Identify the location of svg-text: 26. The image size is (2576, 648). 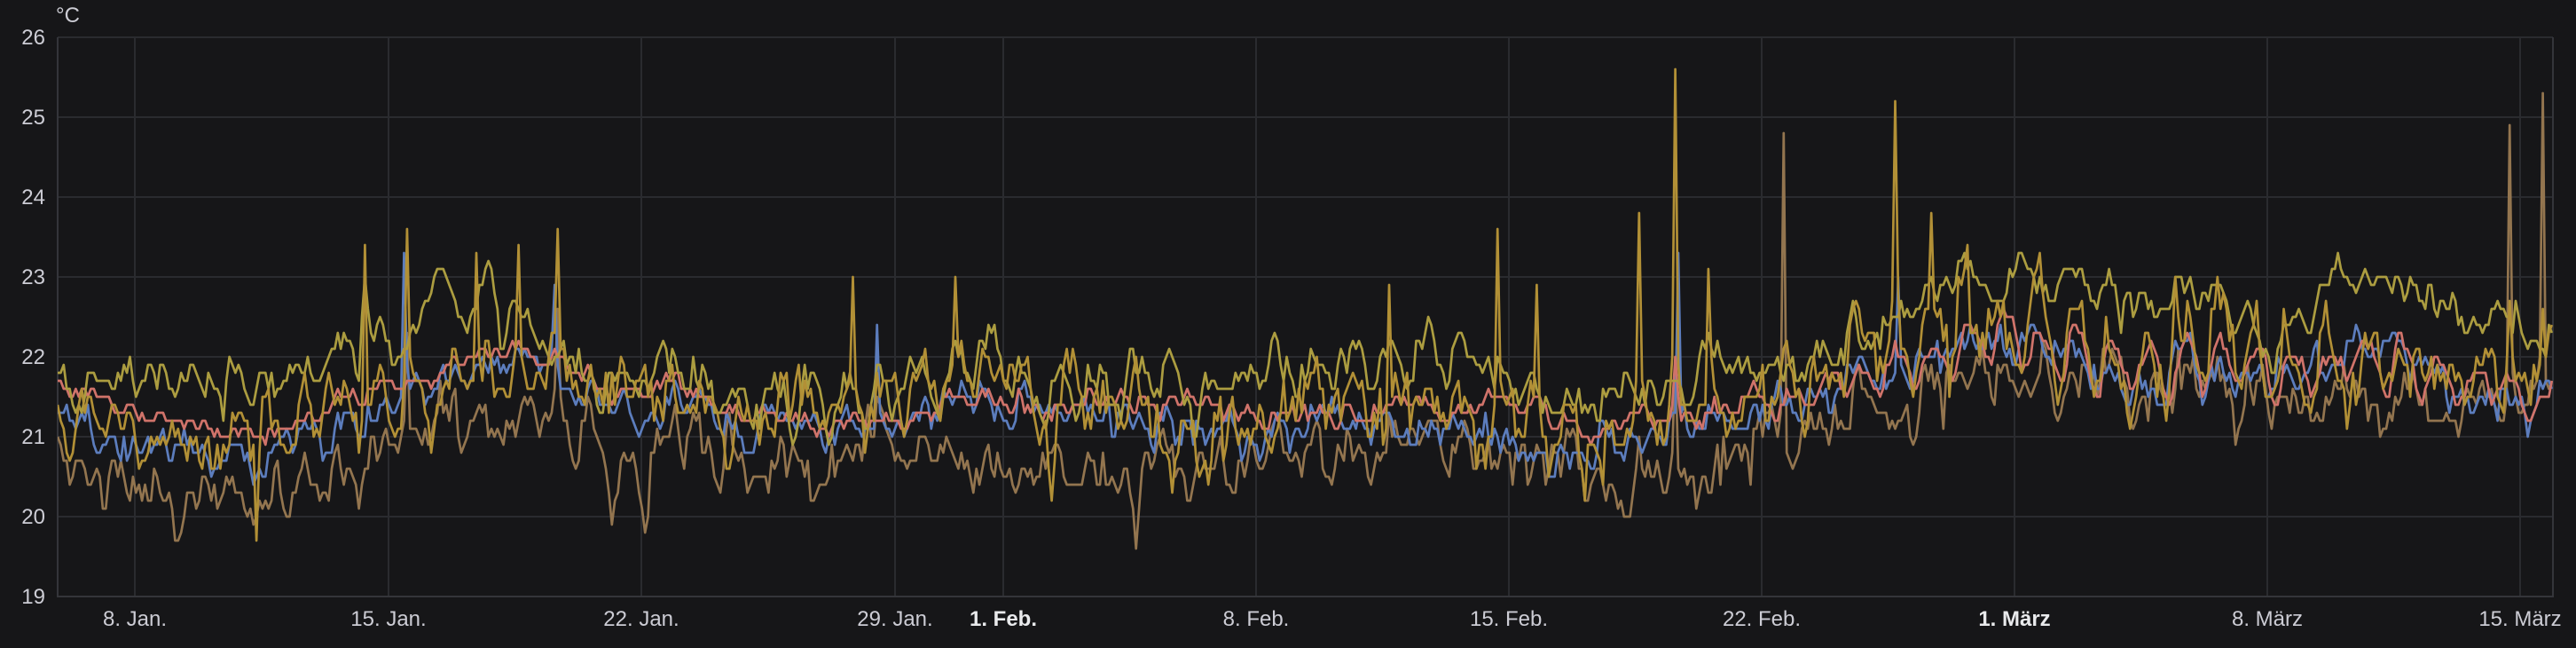
(33, 38).